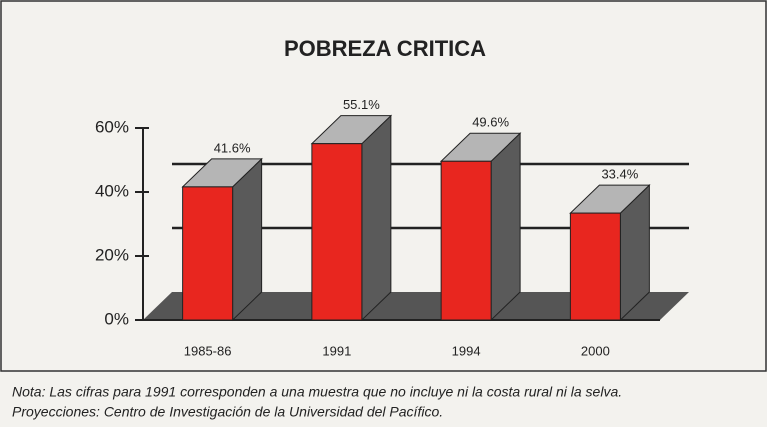  What do you see at coordinates (116, 318) in the screenshot?
I see `y-tick-label: 0%` at bounding box center [116, 318].